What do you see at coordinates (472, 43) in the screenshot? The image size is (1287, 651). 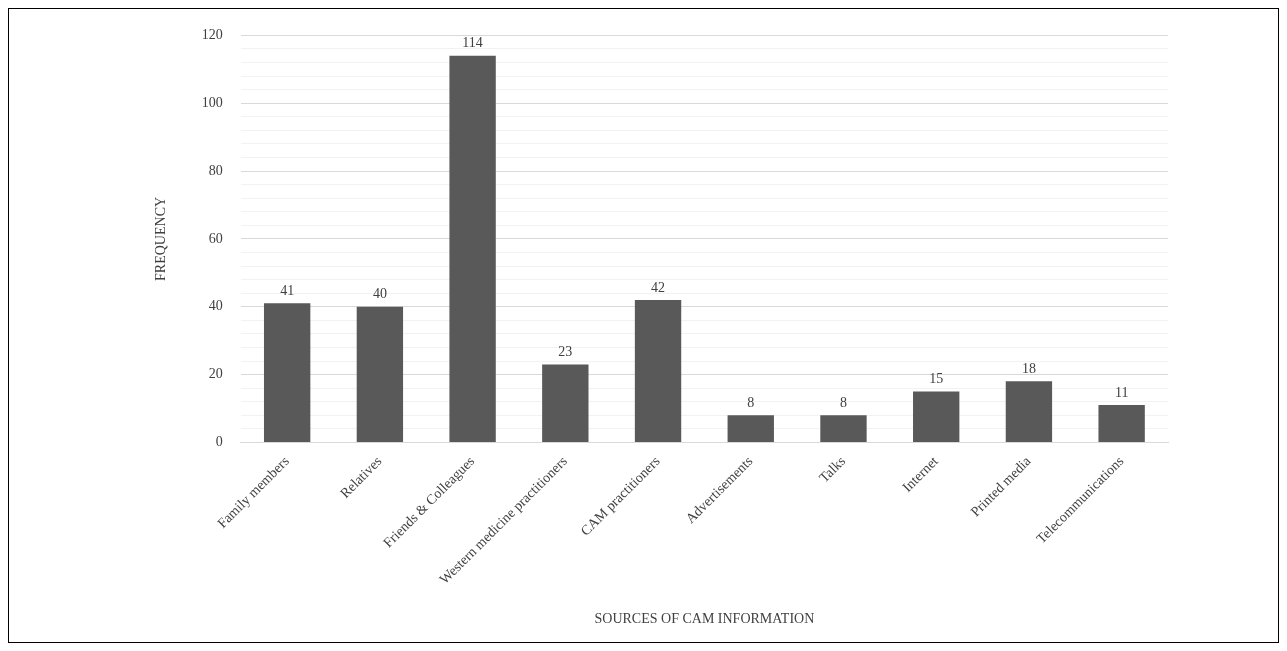 I see `data-label: 114` at bounding box center [472, 43].